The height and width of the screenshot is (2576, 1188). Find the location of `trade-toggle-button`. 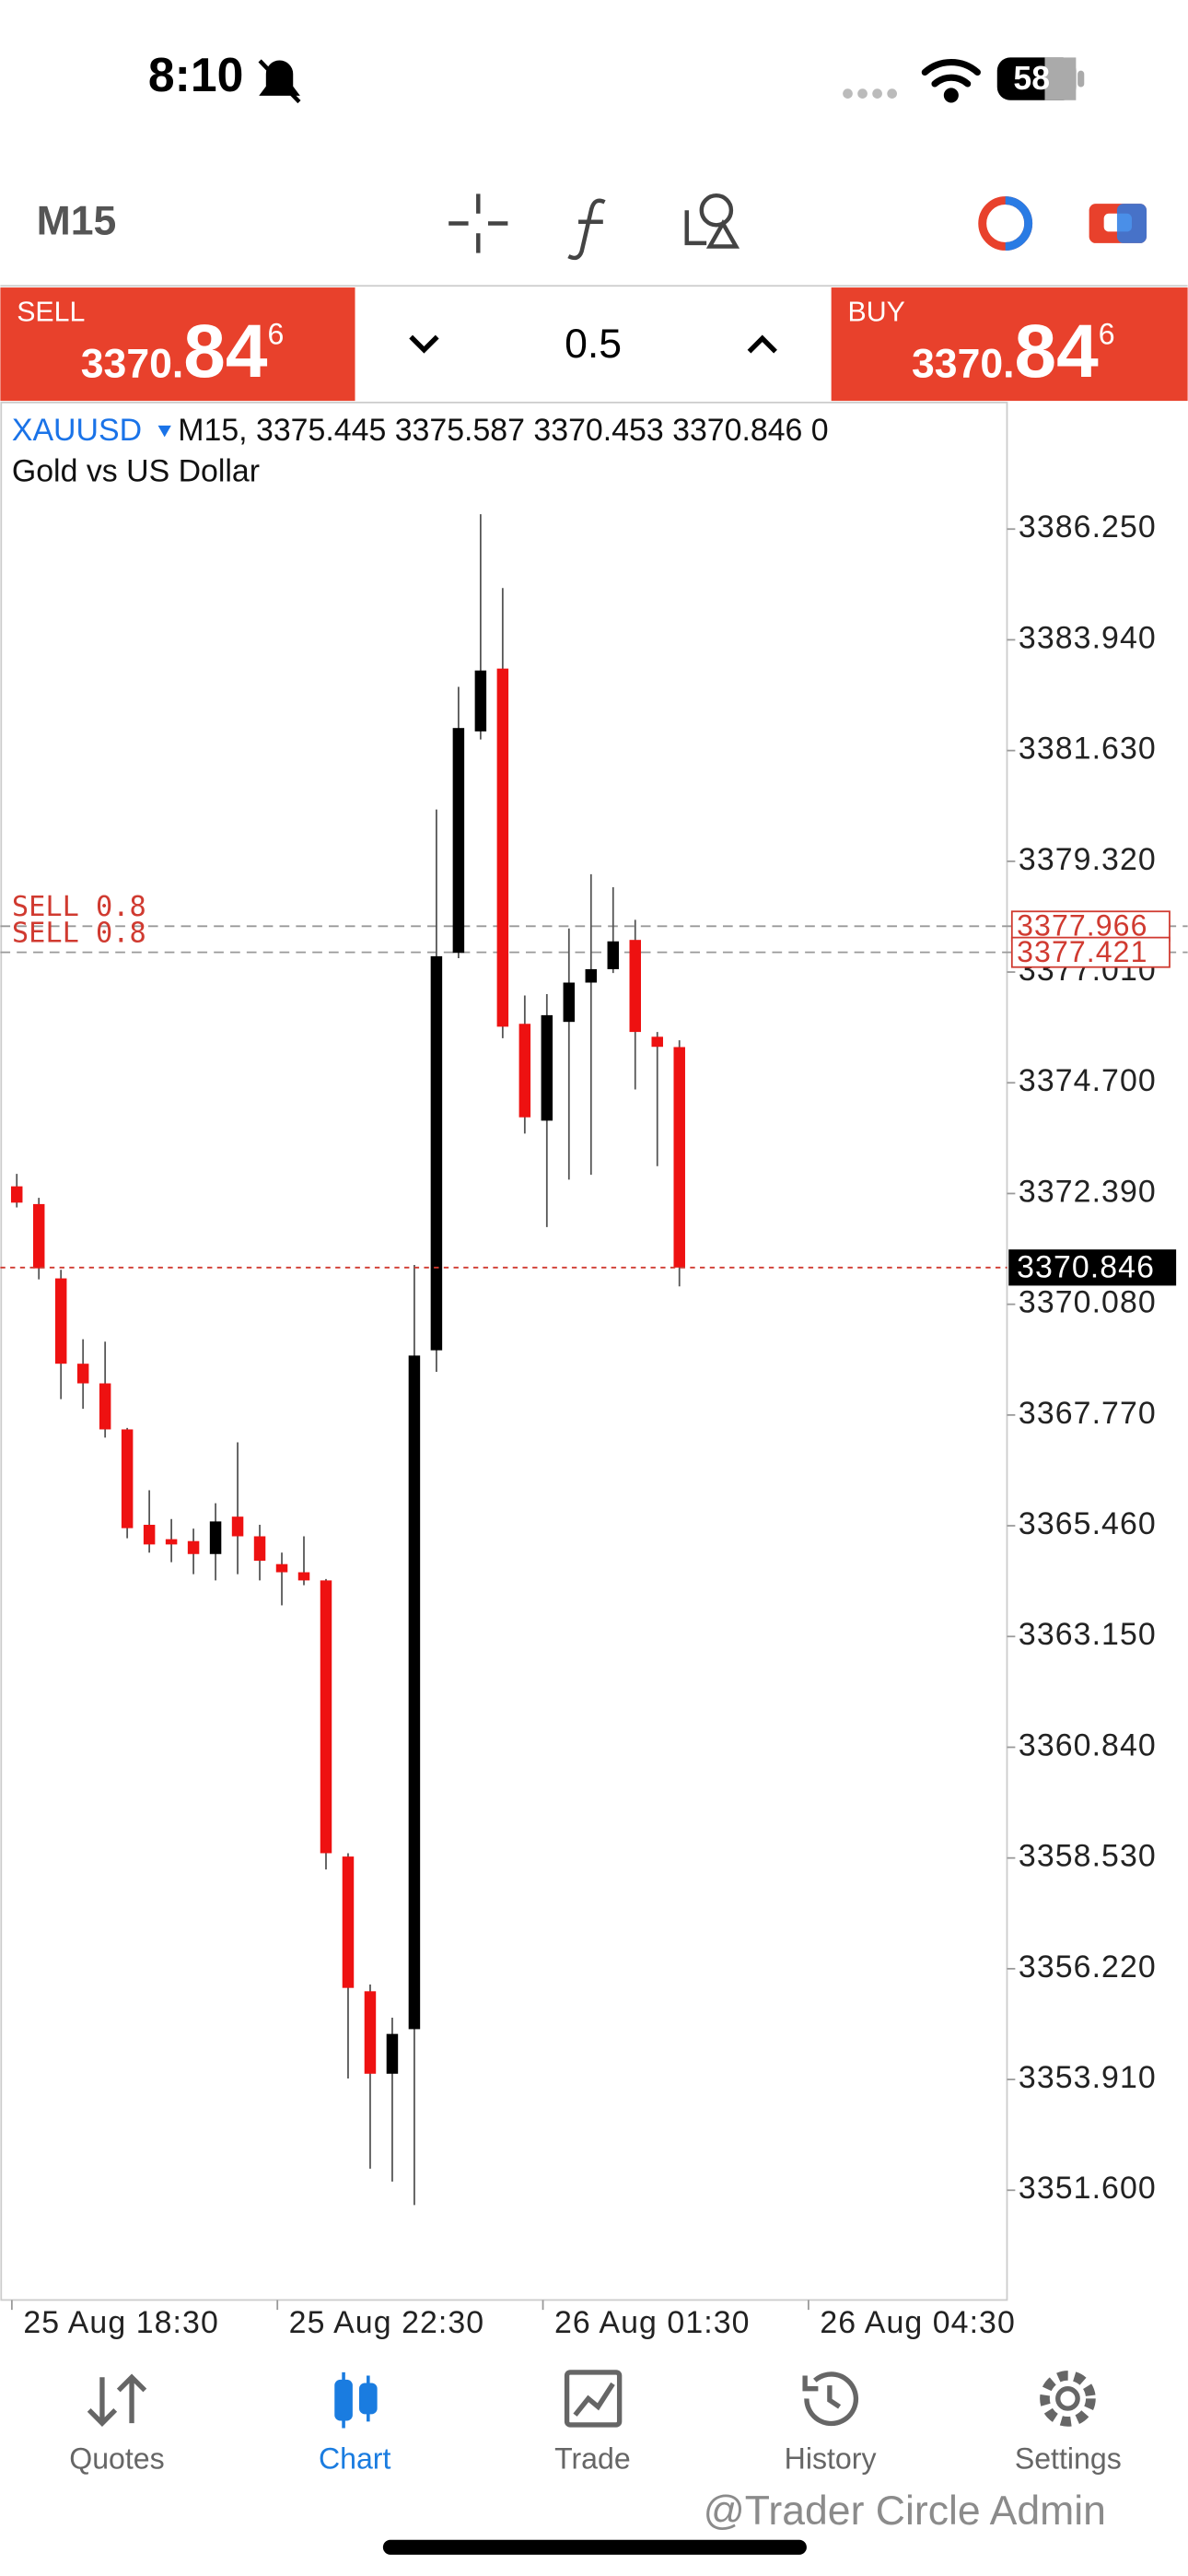

trade-toggle-button is located at coordinates (1118, 223).